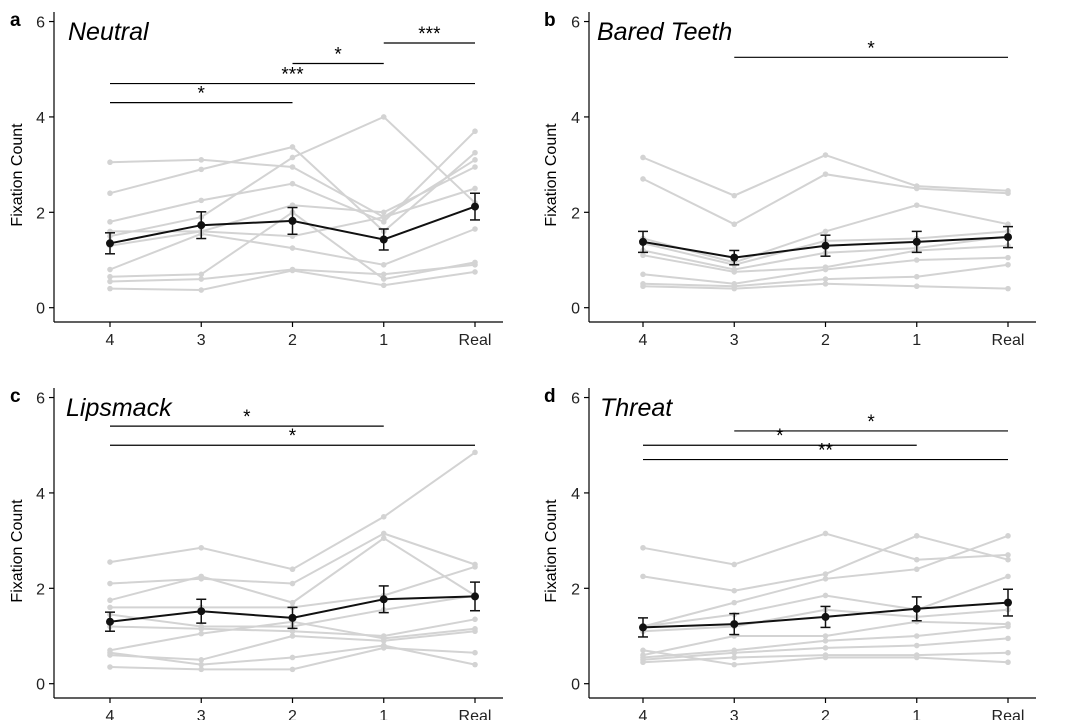 Image resolution: width=1068 pixels, height=720 pixels. Describe the element at coordinates (40, 589) in the screenshot. I see `y-tick-label: 2` at that location.